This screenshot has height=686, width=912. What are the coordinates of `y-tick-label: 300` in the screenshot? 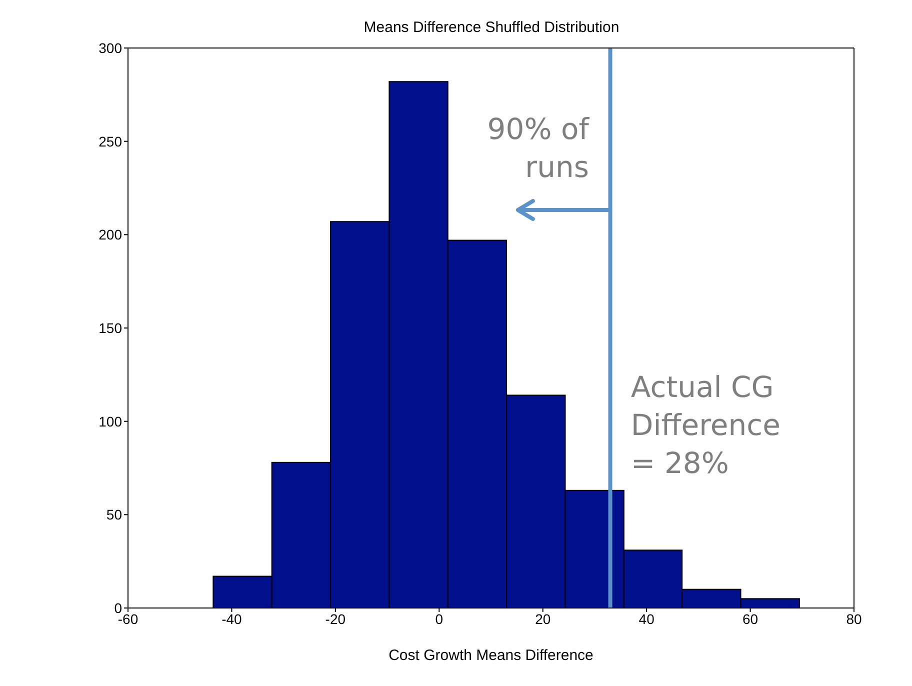 It's located at (110, 48).